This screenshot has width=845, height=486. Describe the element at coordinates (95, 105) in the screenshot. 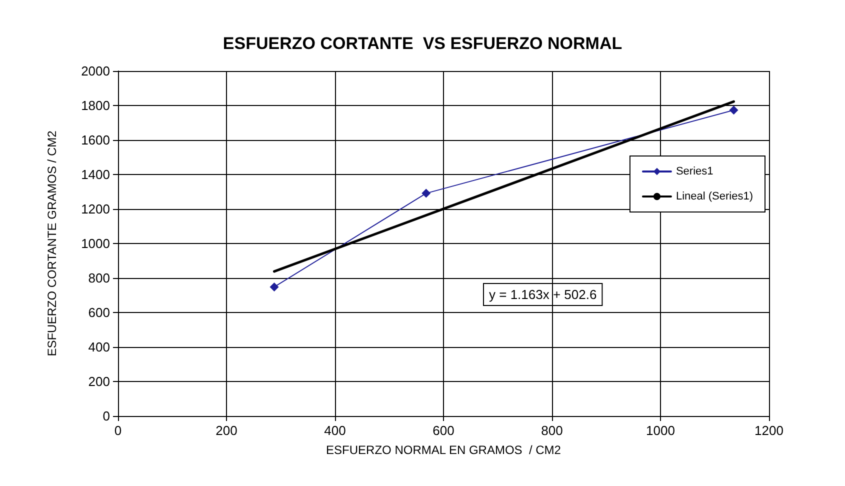

I see `y-tick-label: 1800` at that location.